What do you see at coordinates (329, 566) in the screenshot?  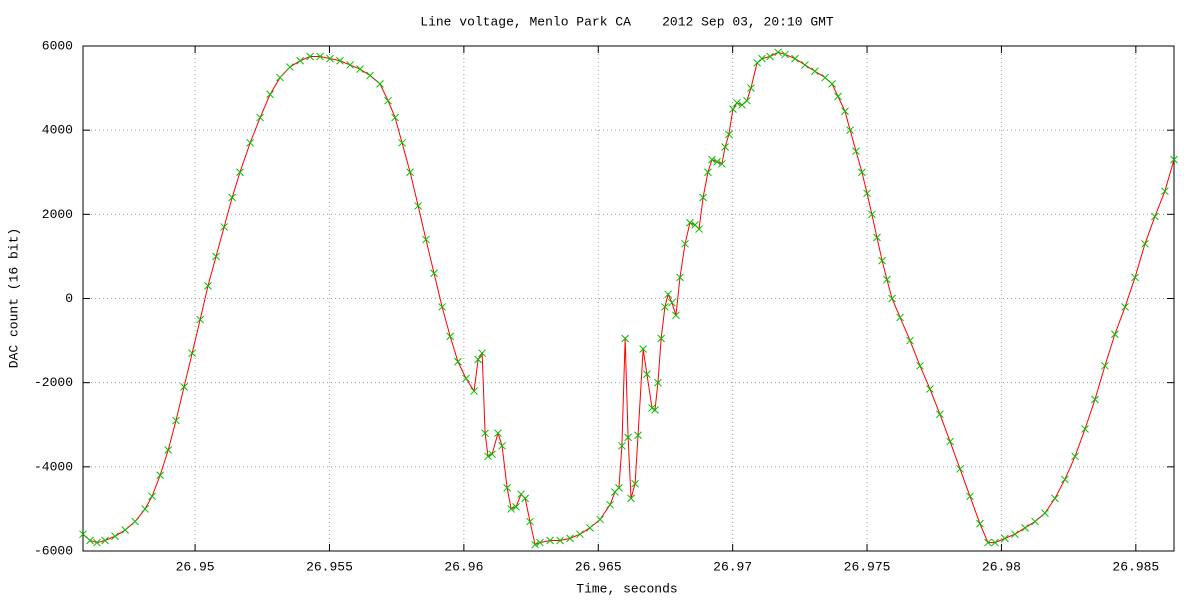 I see `x-tick-label: 26.955` at bounding box center [329, 566].